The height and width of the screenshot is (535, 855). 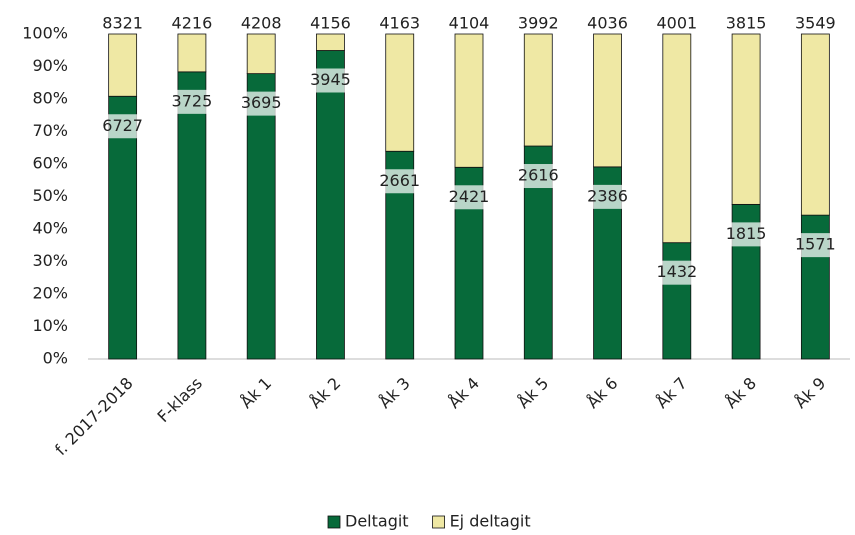 What do you see at coordinates (93, 416) in the screenshot?
I see `x-tick-label: f. 2017-2018` at bounding box center [93, 416].